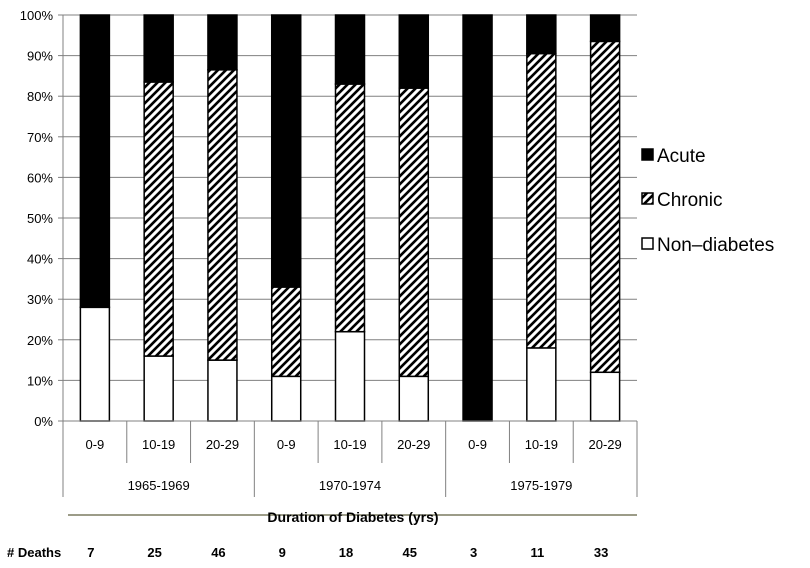 The image size is (810, 568). I want to click on legend-chronic-swatch, so click(647, 198).